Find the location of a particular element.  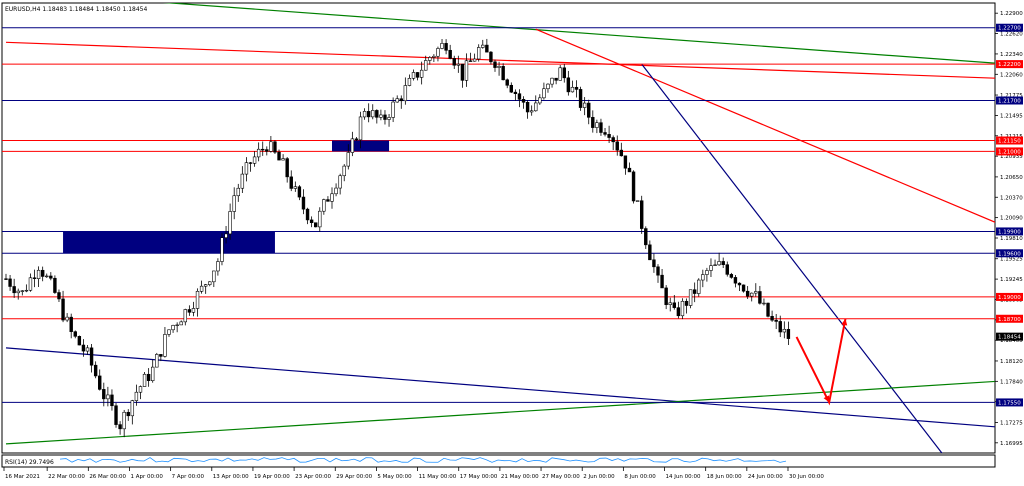

time-tick-label: 17 May 00:00 is located at coordinates (479, 477).